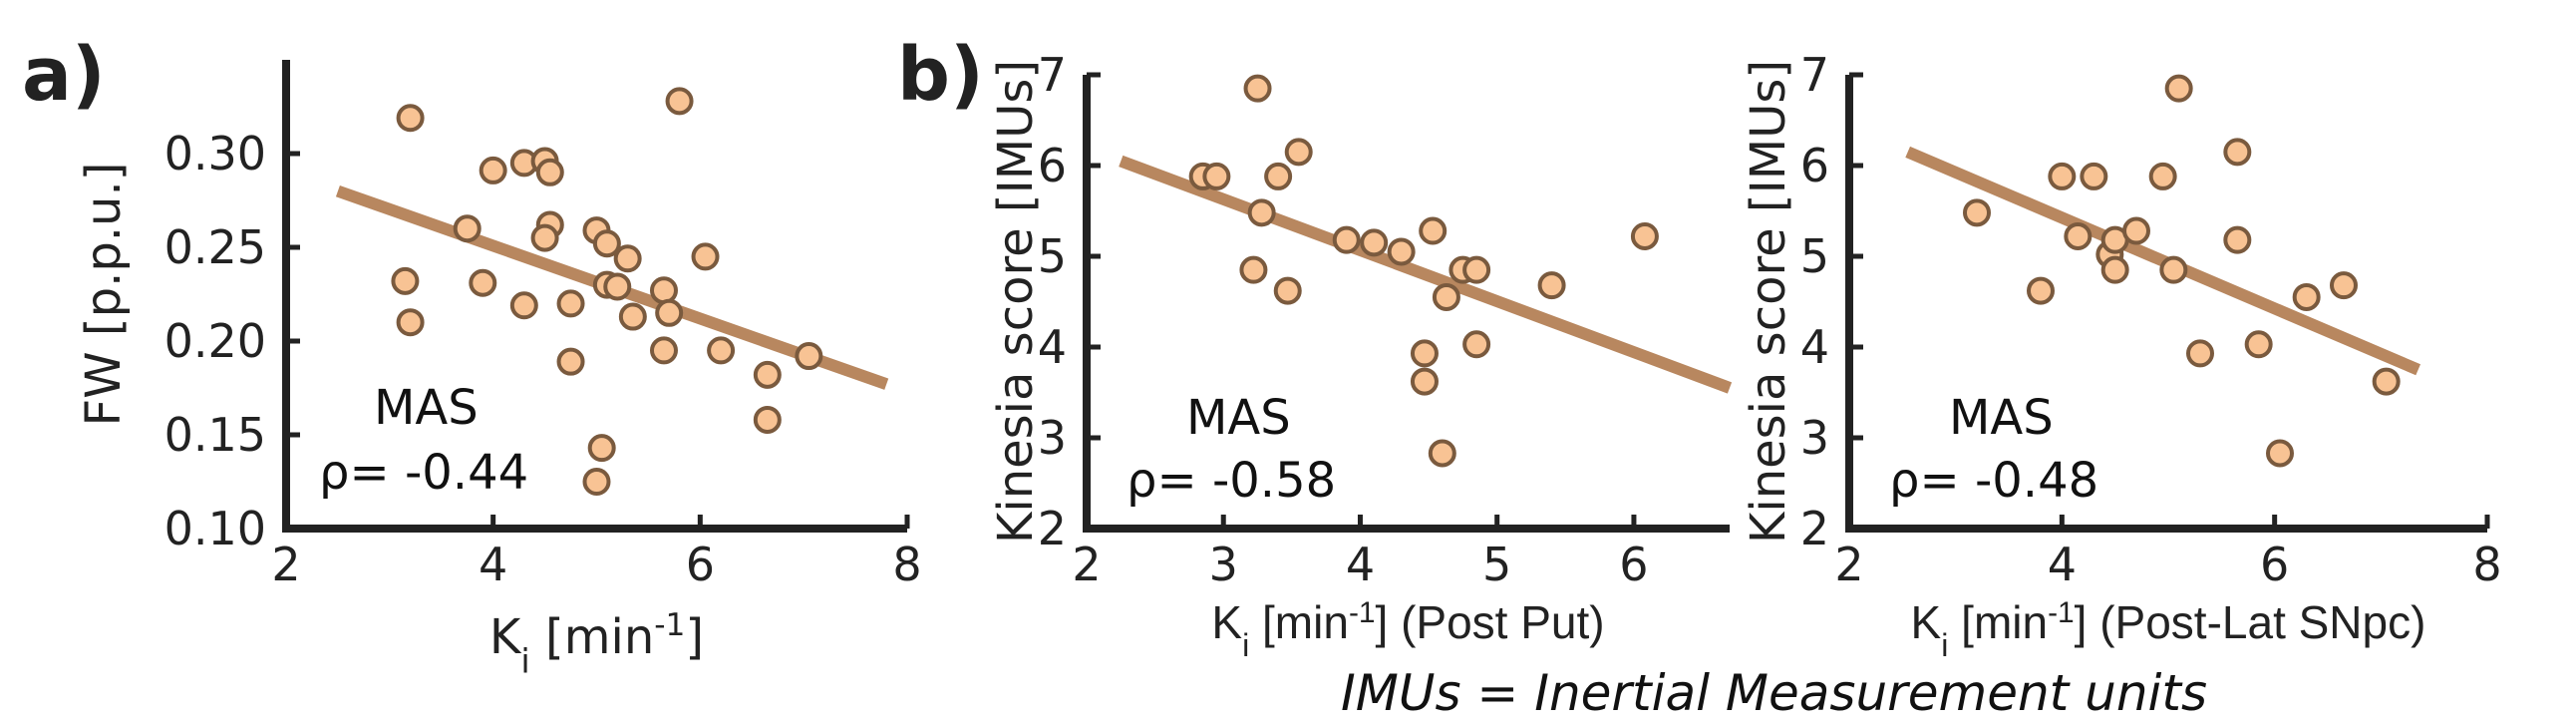 Image resolution: width=2576 pixels, height=726 pixels. Describe the element at coordinates (215, 528) in the screenshot. I see `y-tick-label: 0.10` at that location.